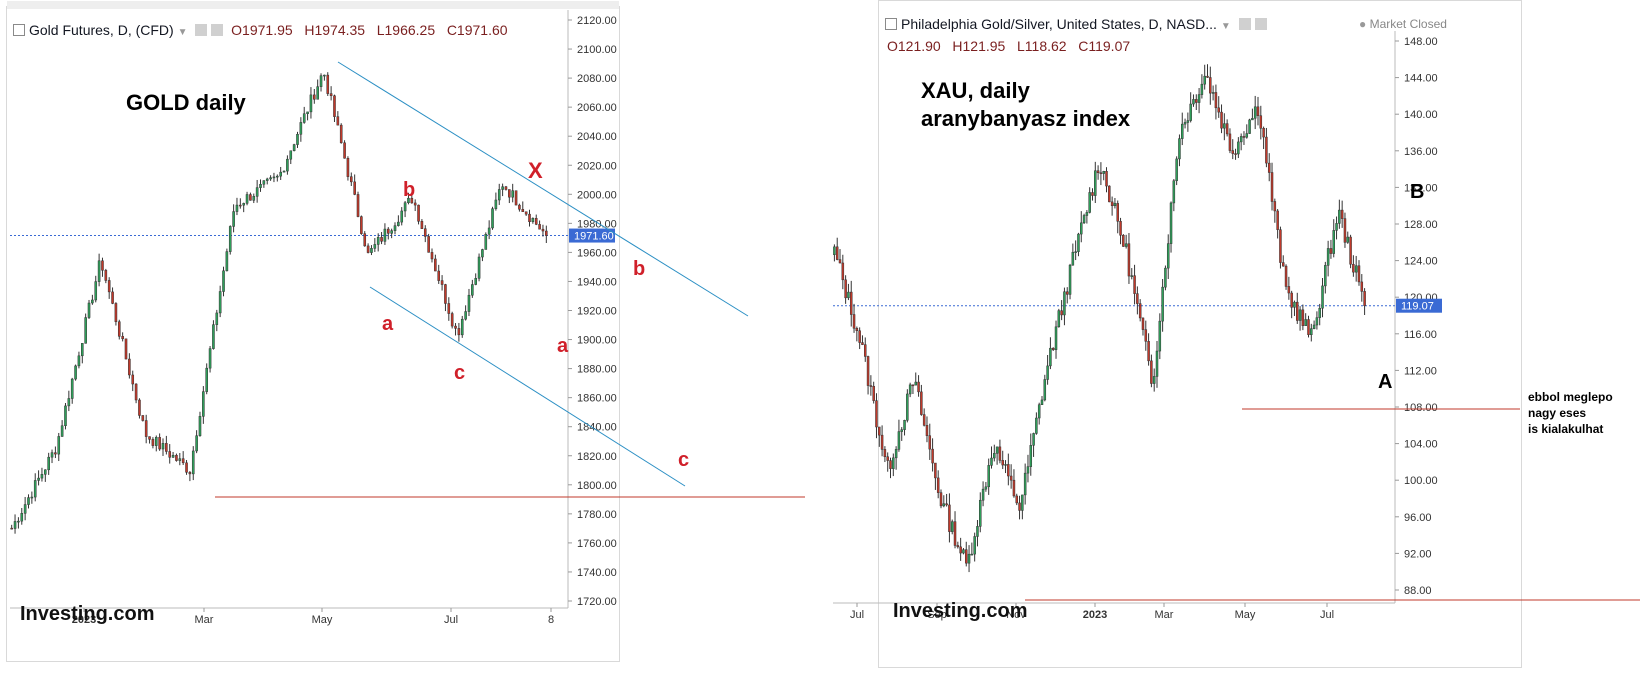 Image resolution: width=1652 pixels, height=700 pixels. What do you see at coordinates (186, 102) in the screenshot?
I see `gold-annotation-title: GOLD daily` at bounding box center [186, 102].